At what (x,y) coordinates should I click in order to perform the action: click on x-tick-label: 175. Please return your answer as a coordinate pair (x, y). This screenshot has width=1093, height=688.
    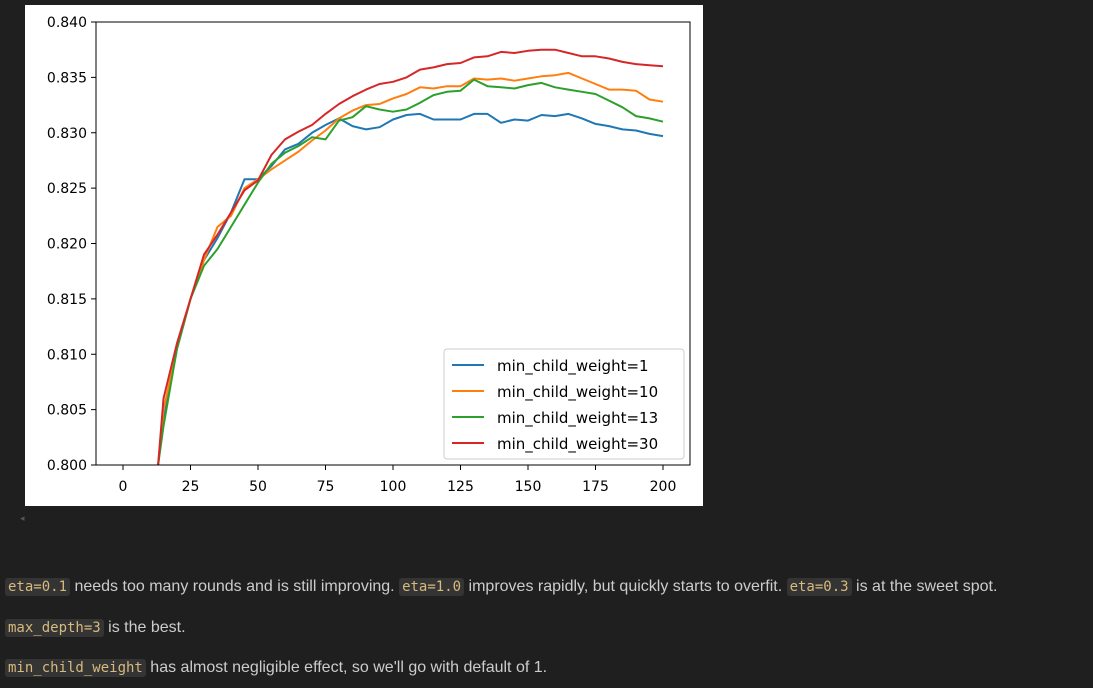
    Looking at the image, I should click on (595, 487).